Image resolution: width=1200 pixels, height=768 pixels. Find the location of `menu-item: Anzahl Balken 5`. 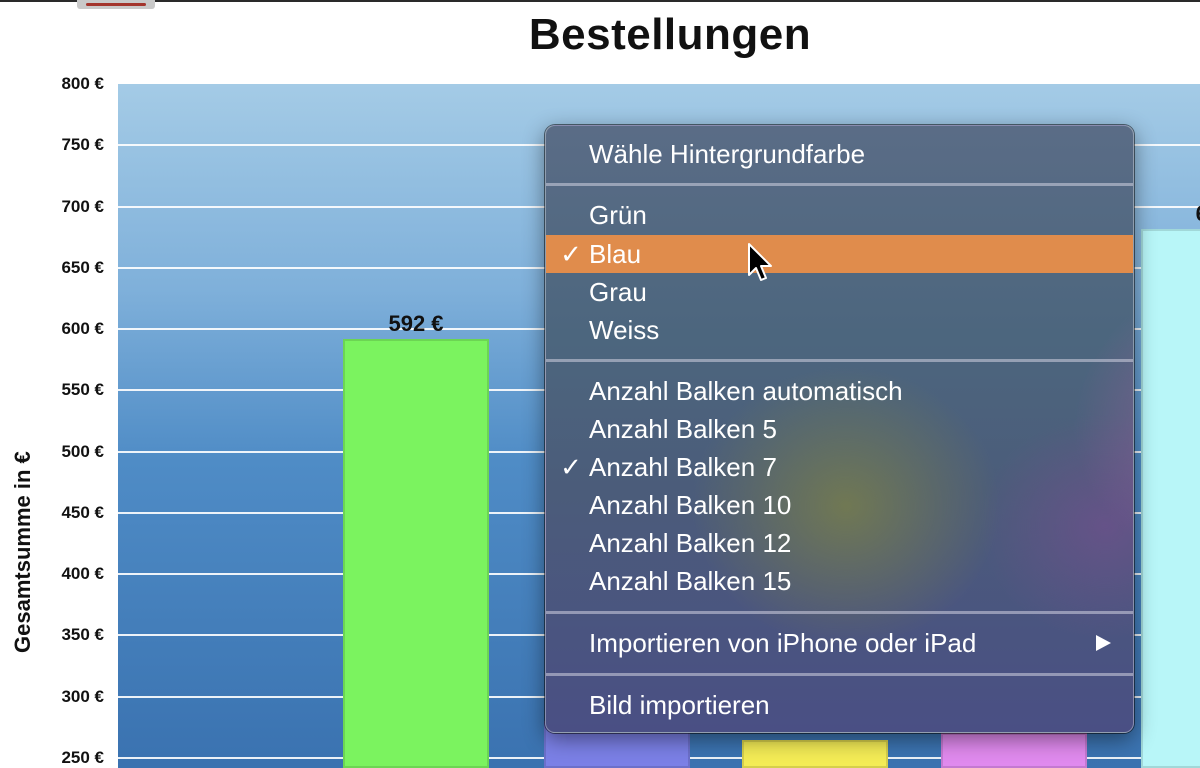

menu-item: Anzahl Balken 5 is located at coordinates (839, 429).